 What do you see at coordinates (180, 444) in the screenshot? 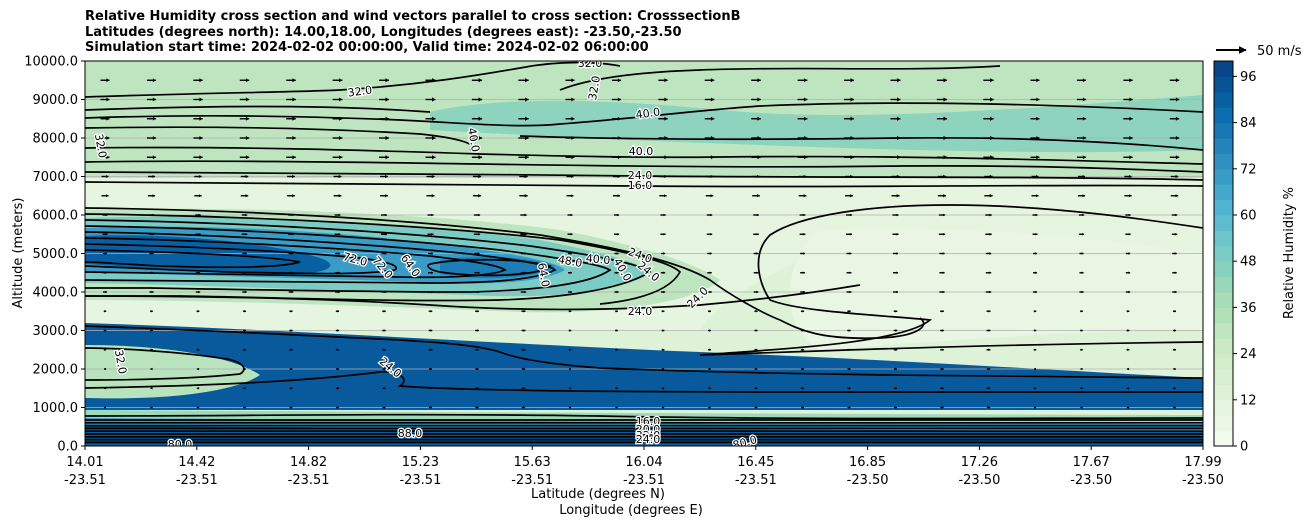
I see `contour-label: 80.0` at bounding box center [180, 444].